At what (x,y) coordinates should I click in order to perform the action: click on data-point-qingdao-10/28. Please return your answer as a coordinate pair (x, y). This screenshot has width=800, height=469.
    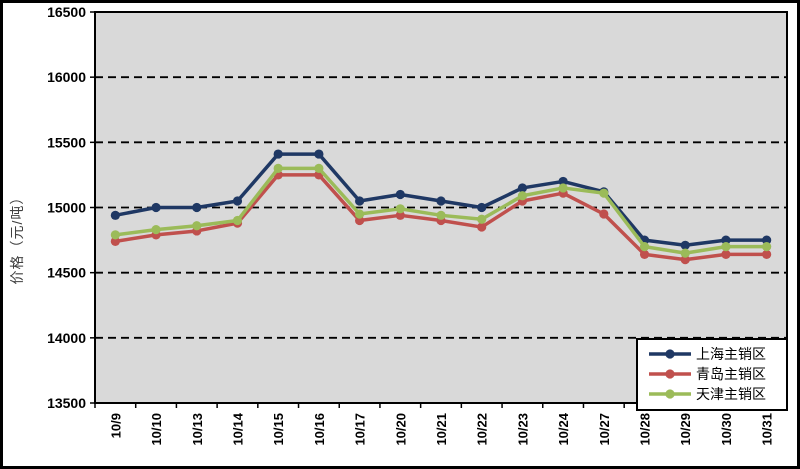
    Looking at the image, I should click on (644, 254).